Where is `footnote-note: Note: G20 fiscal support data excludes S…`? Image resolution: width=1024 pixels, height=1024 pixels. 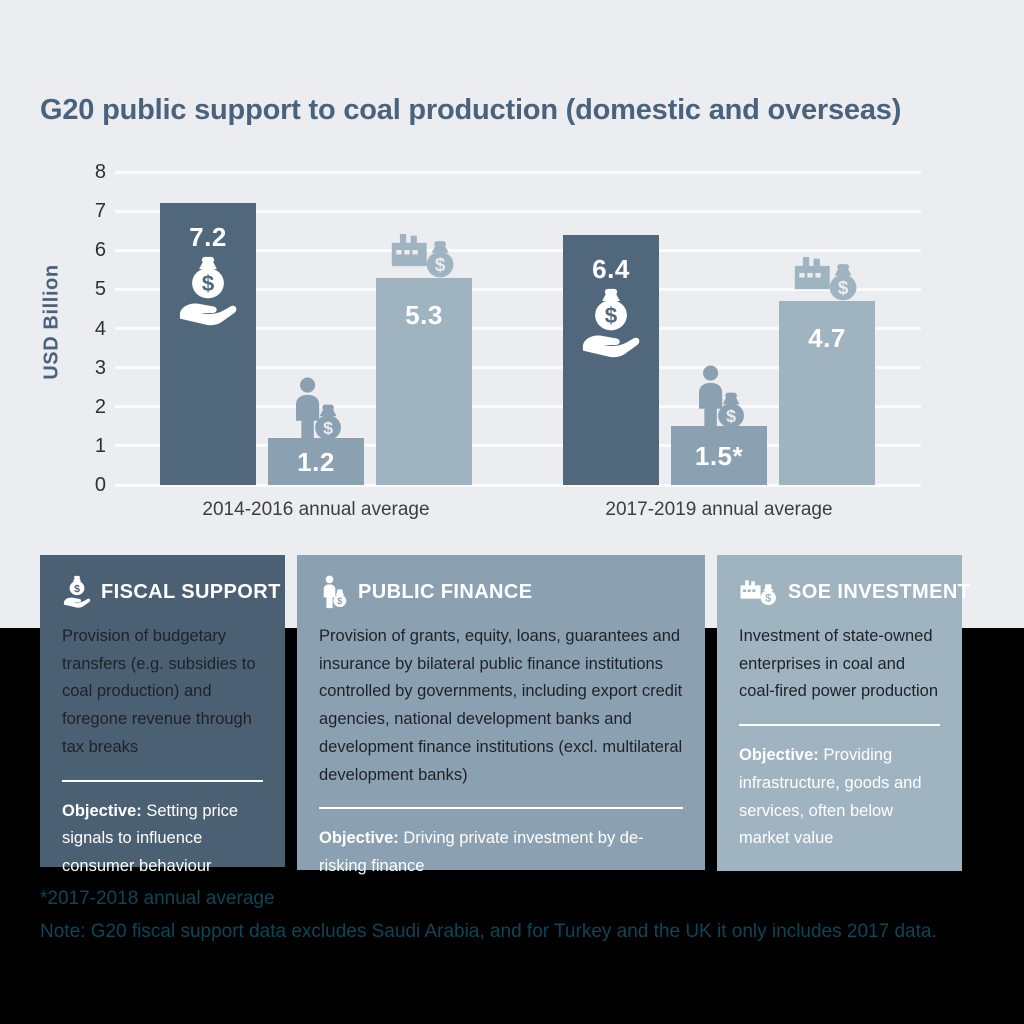
footnote-note: Note: G20 fiscal support data excludes S… is located at coordinates (488, 931).